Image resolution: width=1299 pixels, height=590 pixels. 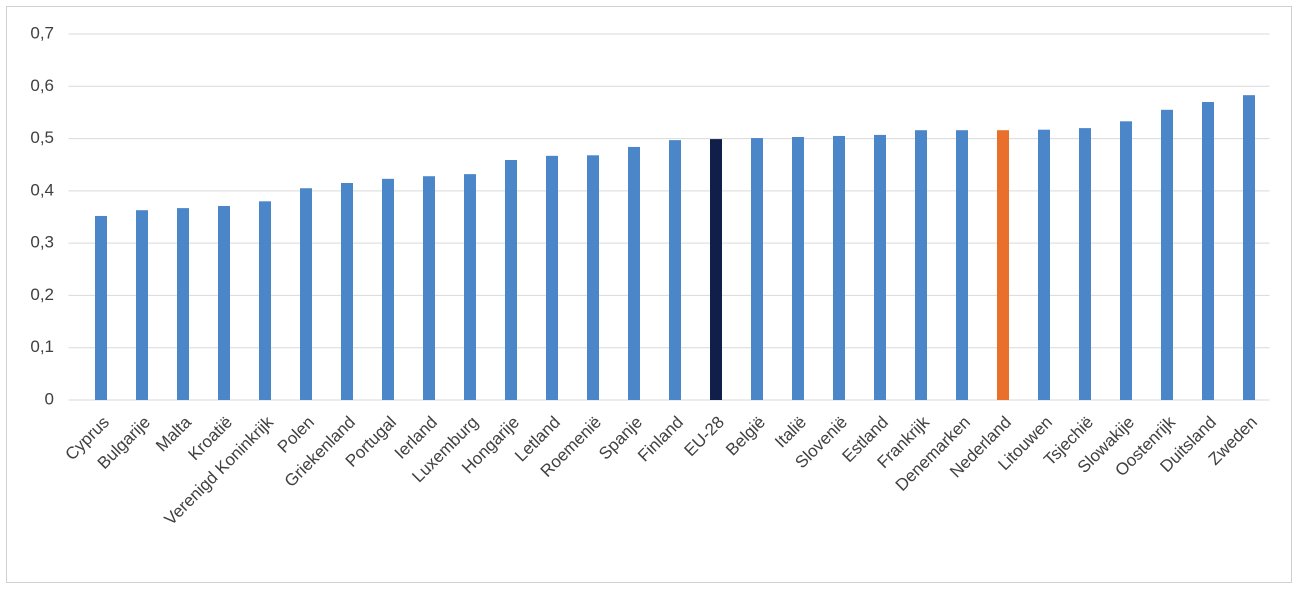 What do you see at coordinates (42, 346) in the screenshot?
I see `y-tick-label: 0,1` at bounding box center [42, 346].